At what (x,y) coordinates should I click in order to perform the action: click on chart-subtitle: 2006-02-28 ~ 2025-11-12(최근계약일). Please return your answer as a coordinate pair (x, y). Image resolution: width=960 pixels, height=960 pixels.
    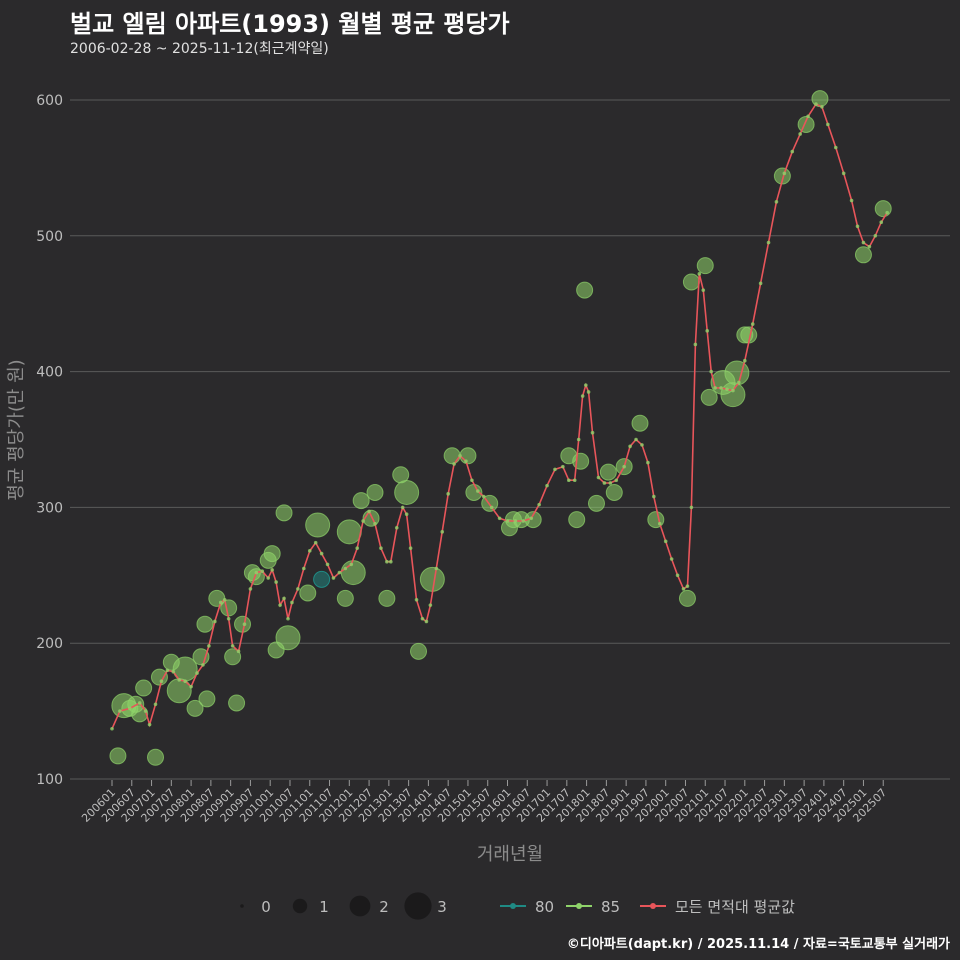
    Looking at the image, I should click on (199, 49).